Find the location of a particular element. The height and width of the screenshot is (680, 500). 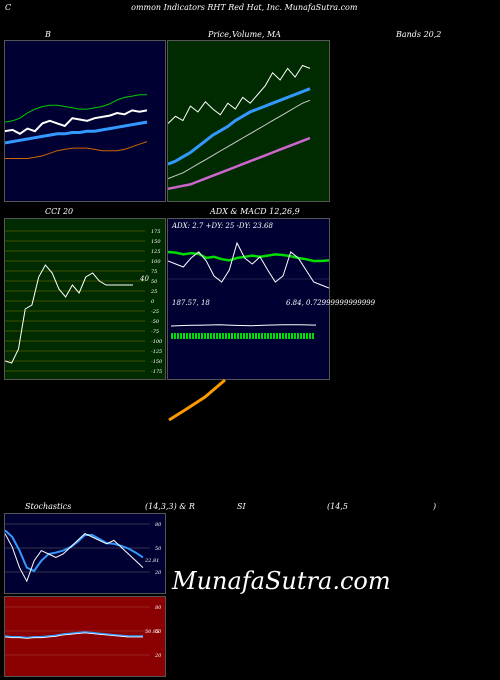

pv-price-line is located at coordinates (239, 94).